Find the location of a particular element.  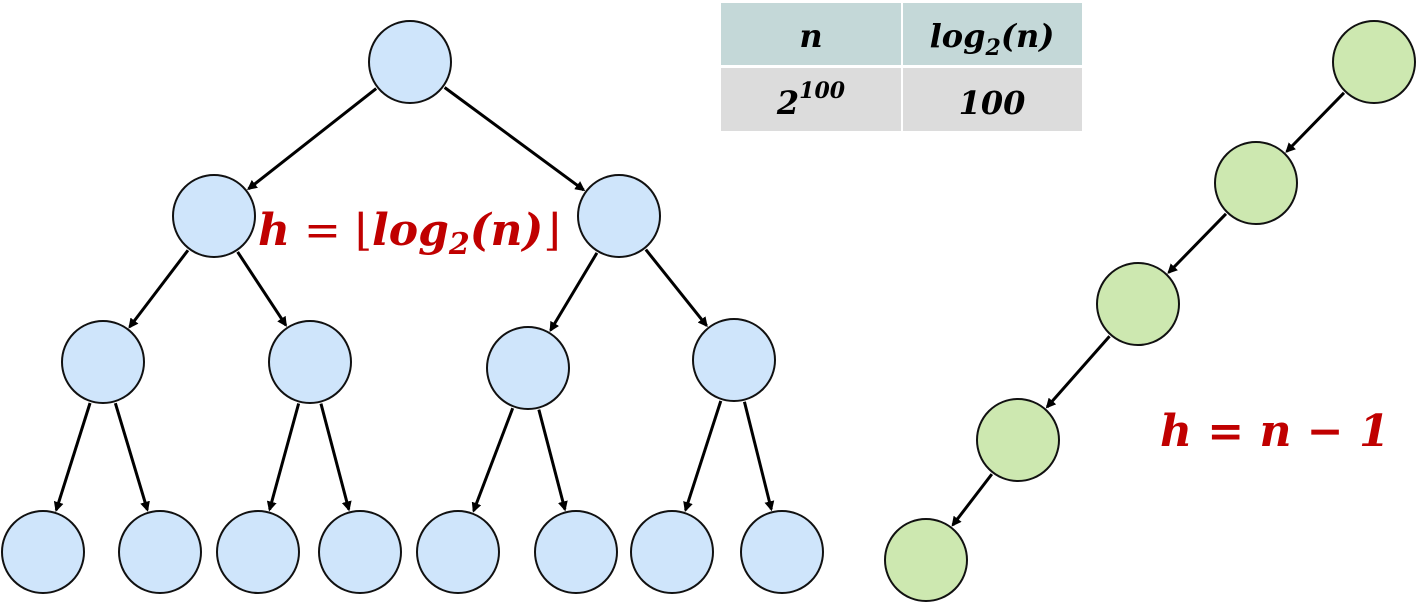

table-header-cell-n is located at coordinates (811, 34).